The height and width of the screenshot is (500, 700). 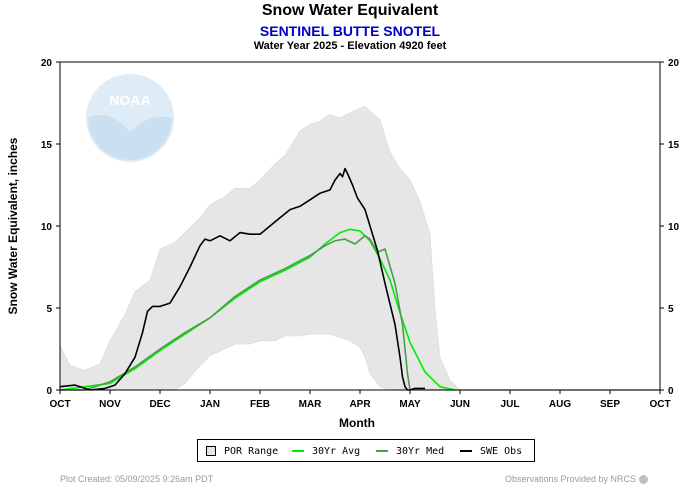 I want to click on y-axis-label: Snow Water Equivalent, inches, so click(x=13, y=225).